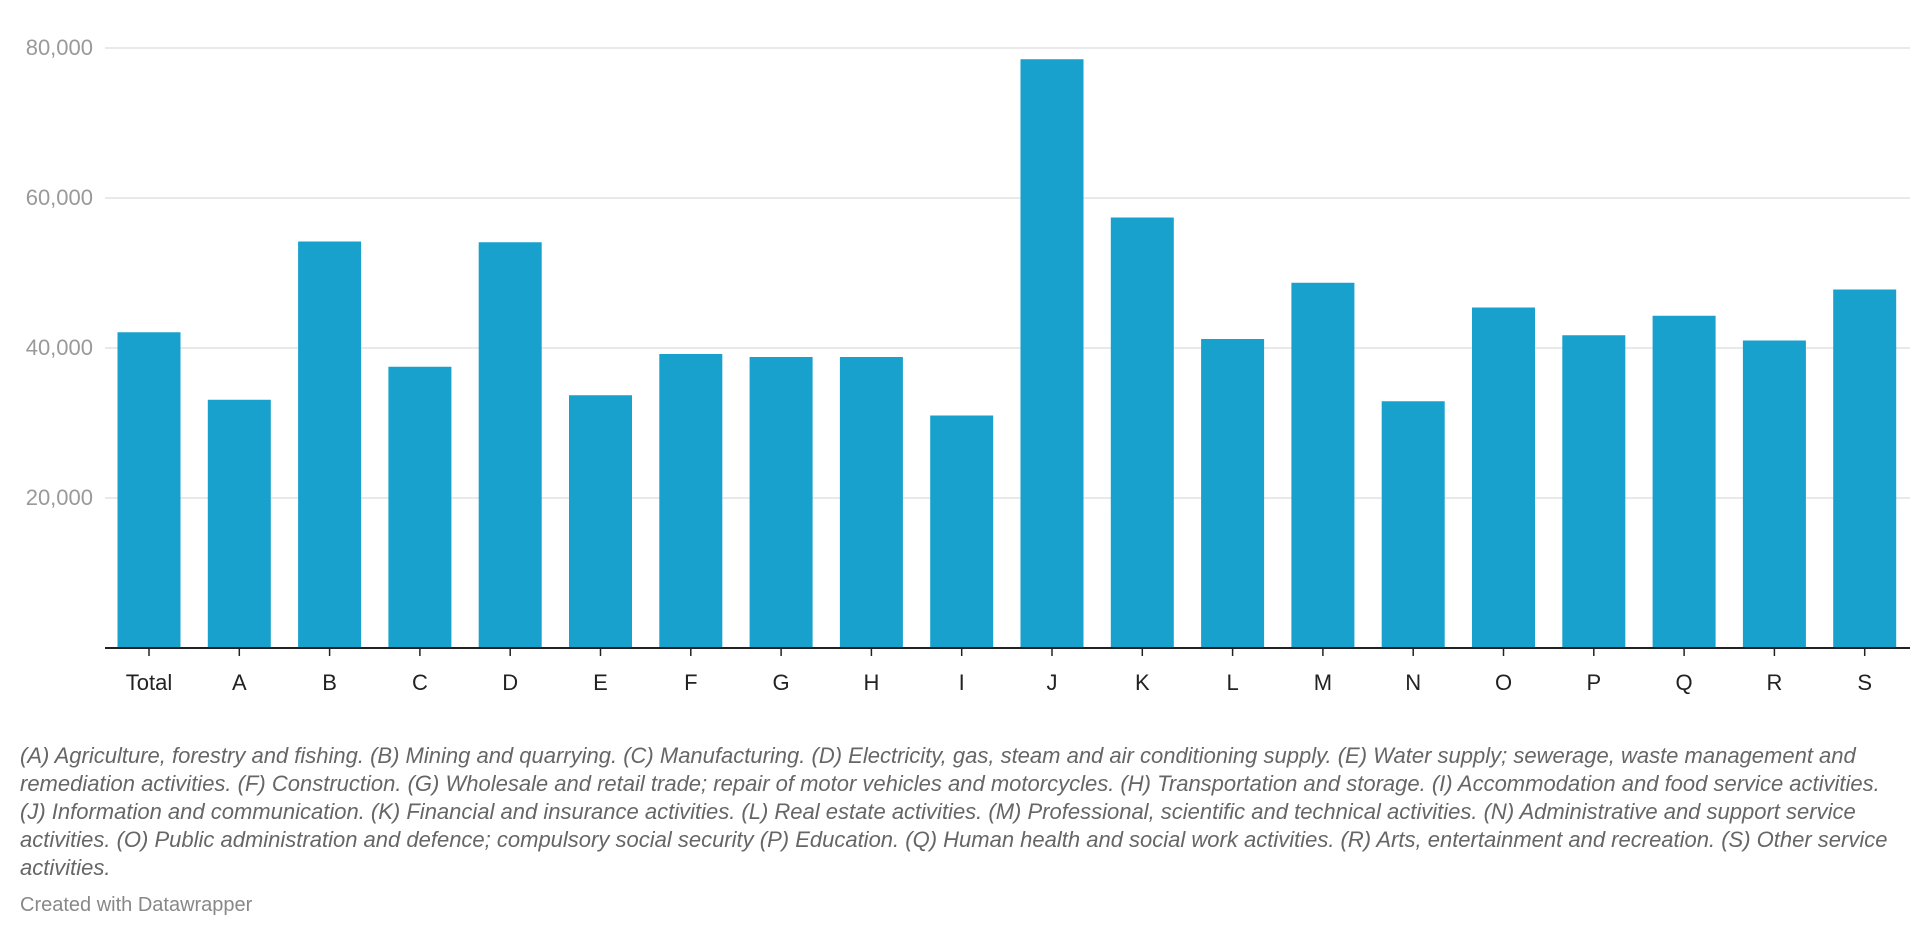  Describe the element at coordinates (1232, 682) in the screenshot. I see `x-tick-label: L` at that location.